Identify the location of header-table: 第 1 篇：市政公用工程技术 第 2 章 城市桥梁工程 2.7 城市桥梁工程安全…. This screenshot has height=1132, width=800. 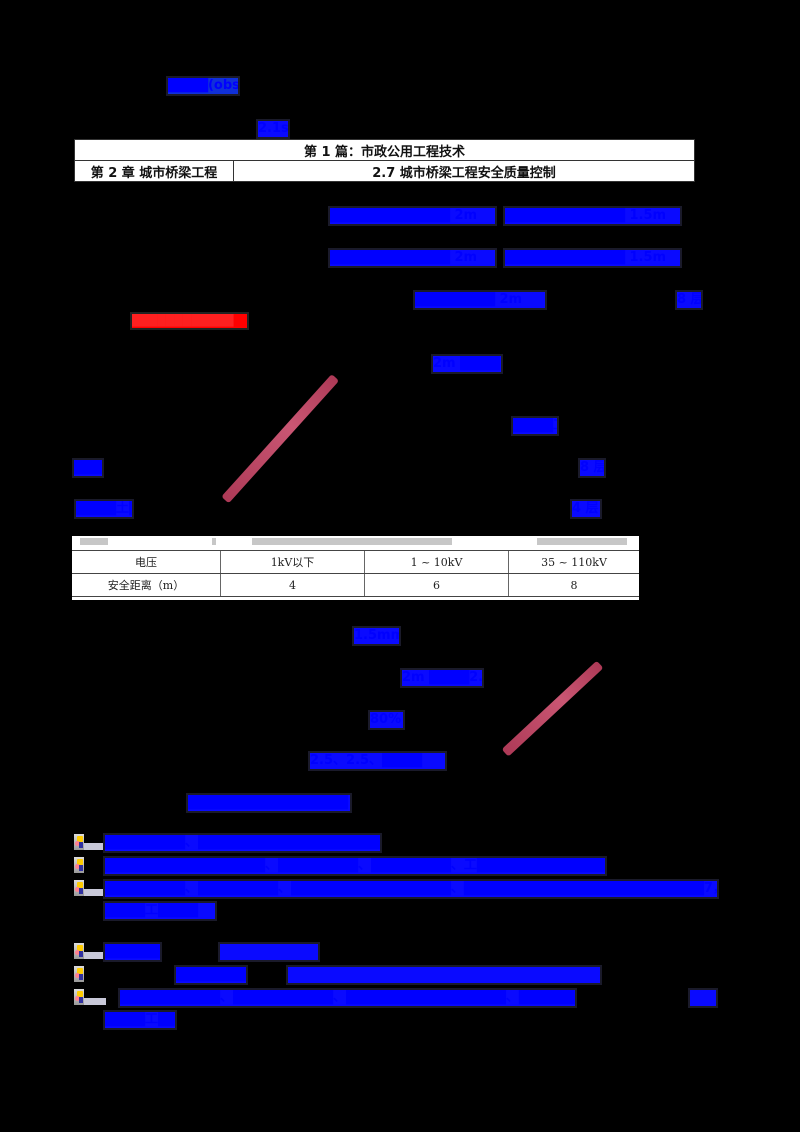
(384, 160).